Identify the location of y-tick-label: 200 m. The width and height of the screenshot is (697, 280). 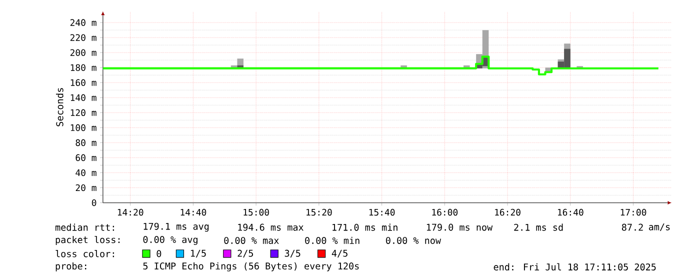
(83, 52).